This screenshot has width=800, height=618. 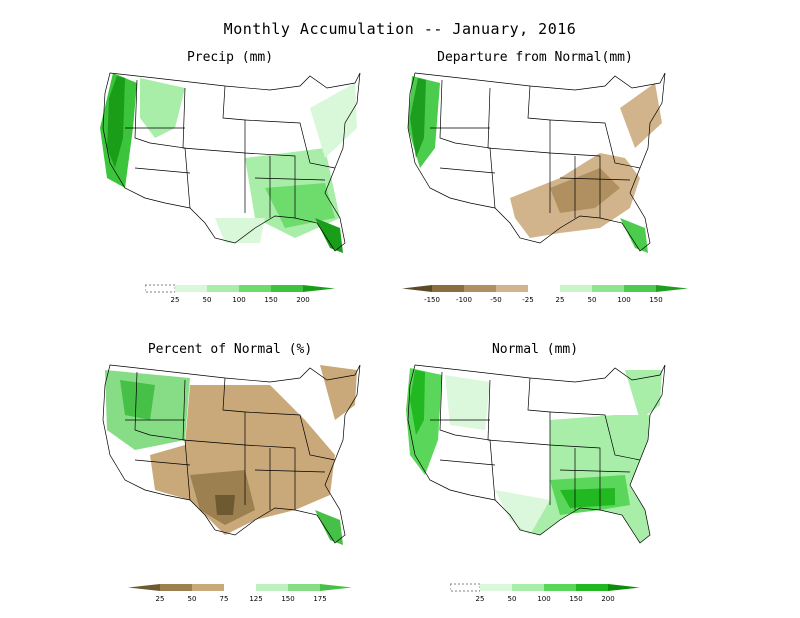 I want to click on departure-tick-5: 25, so click(x=560, y=300).